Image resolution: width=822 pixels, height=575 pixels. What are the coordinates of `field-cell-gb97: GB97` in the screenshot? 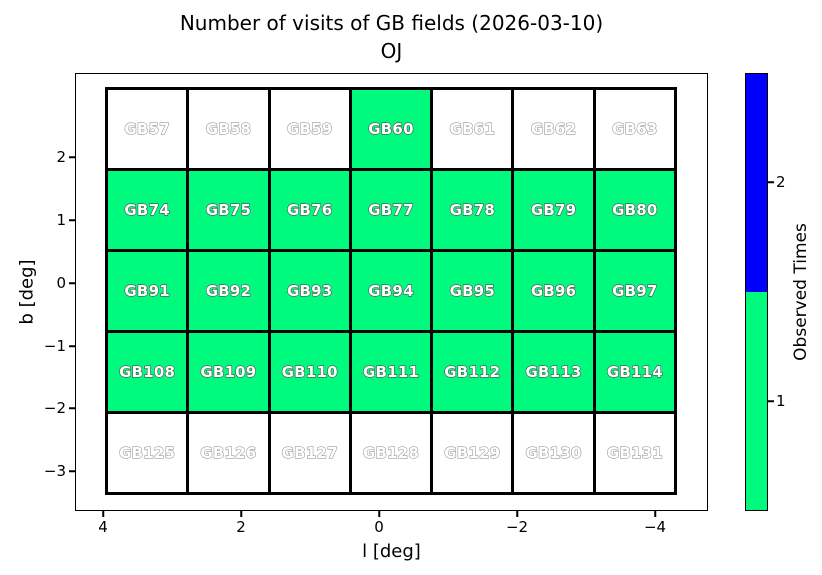 It's located at (634, 291).